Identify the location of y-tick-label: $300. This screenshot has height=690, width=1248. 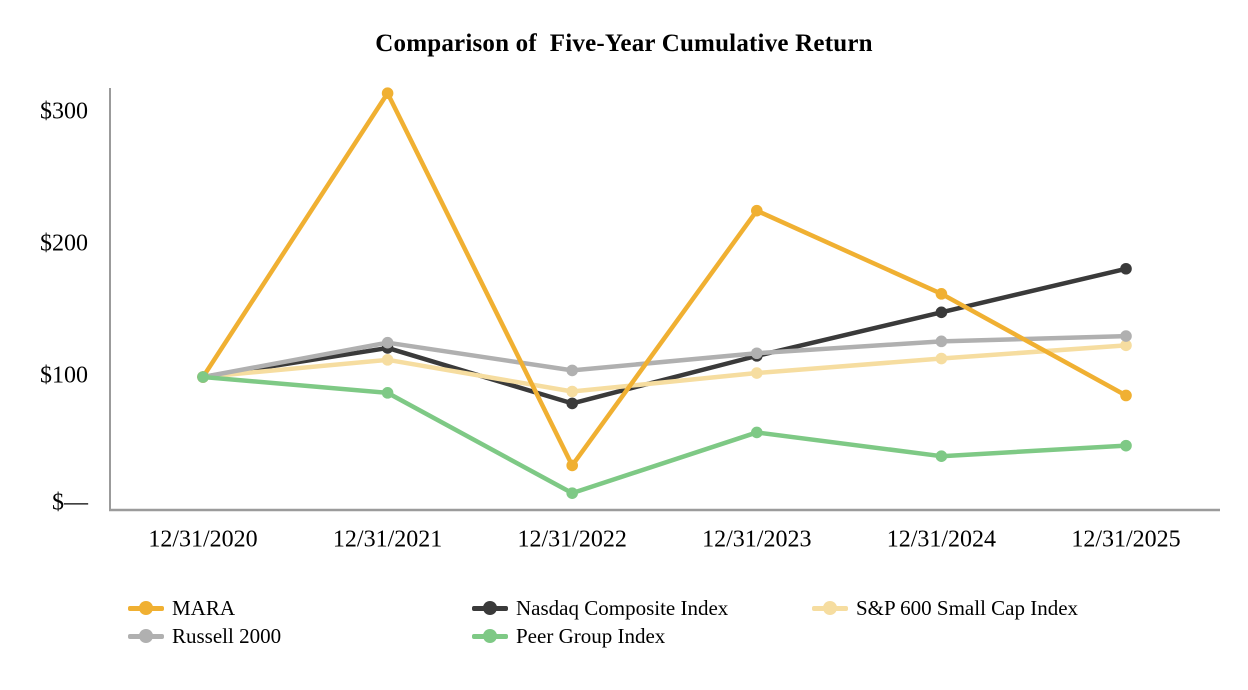
(64, 112).